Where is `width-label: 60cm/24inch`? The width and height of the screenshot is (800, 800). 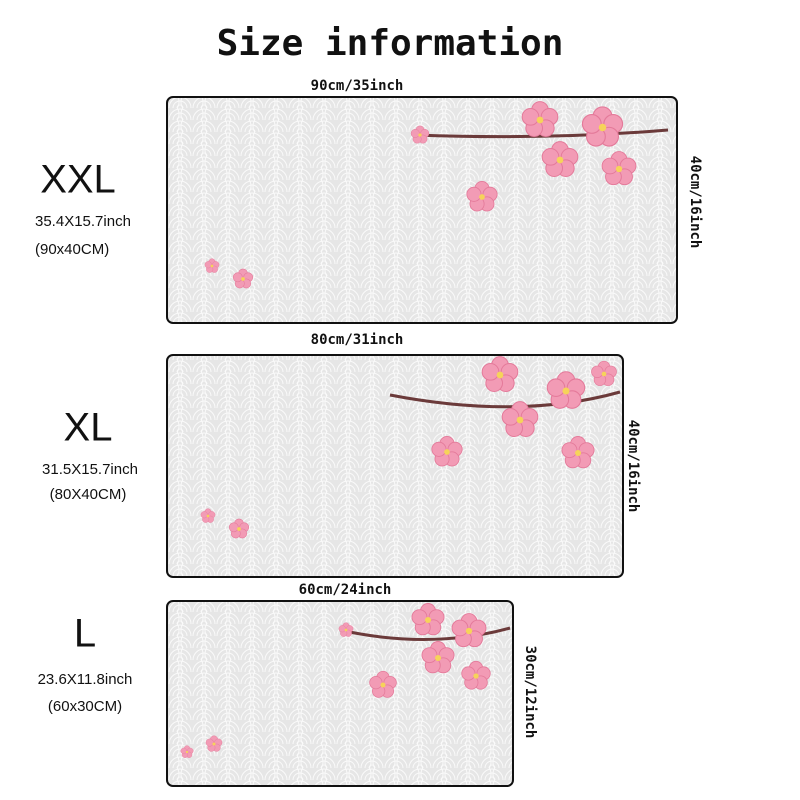
width-label: 60cm/24inch is located at coordinates (345, 590).